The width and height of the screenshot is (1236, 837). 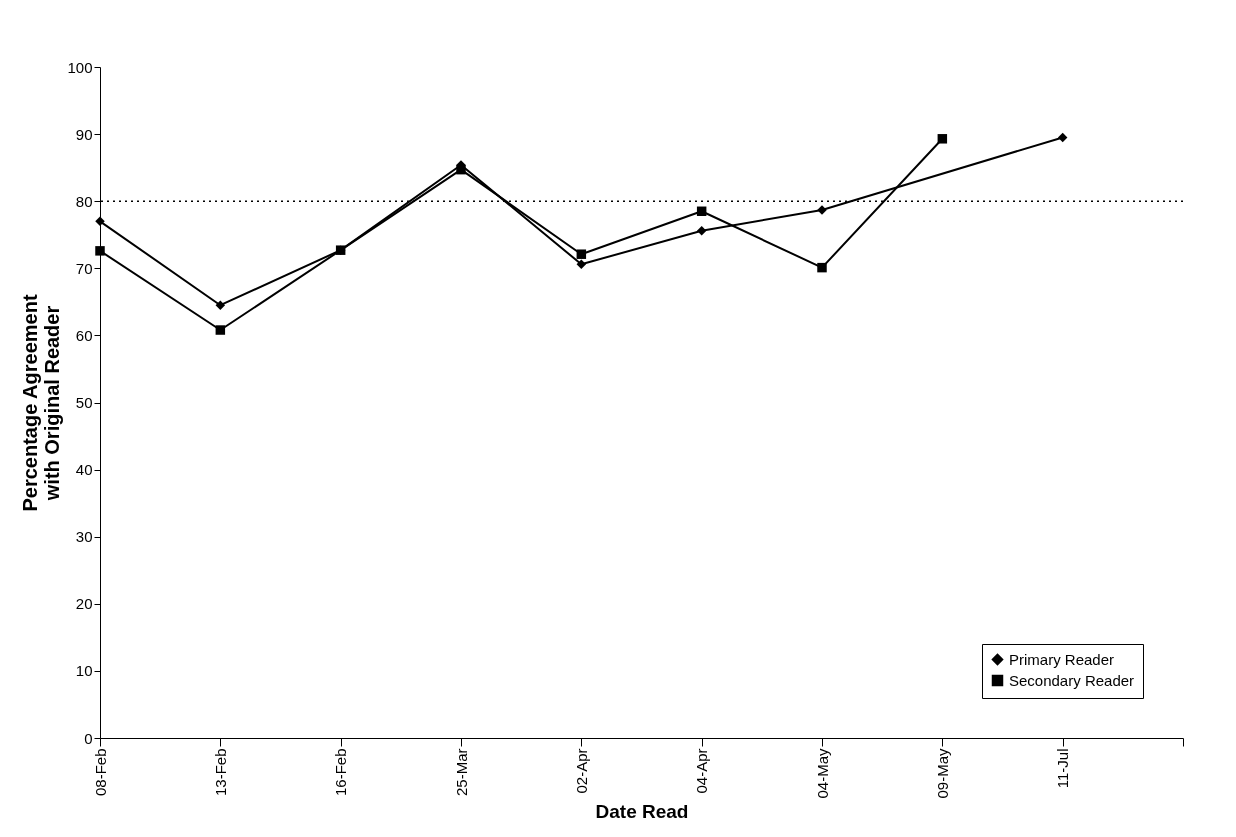 I want to click on y-tick-label: 60, so click(x=84, y=335).